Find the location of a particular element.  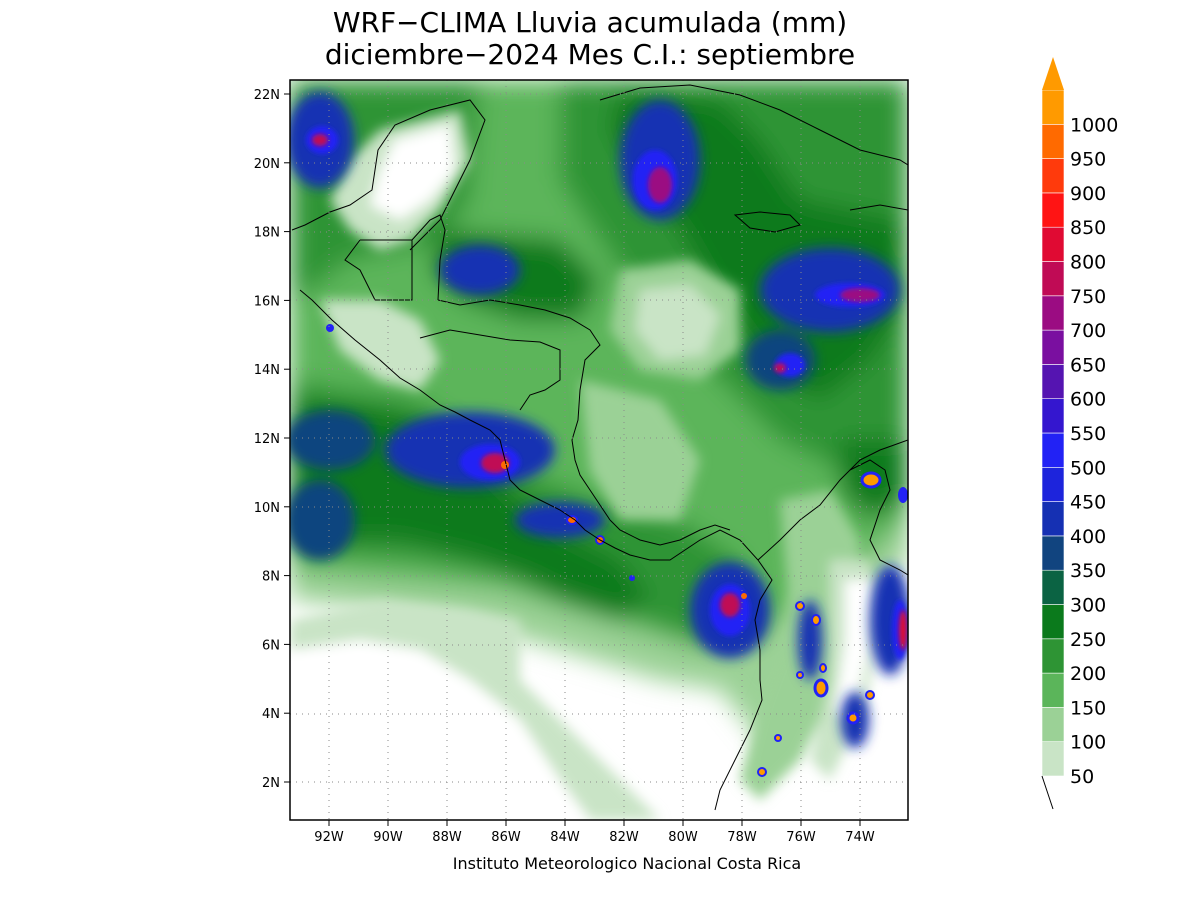

lon-tick-label: 86W is located at coordinates (506, 837).